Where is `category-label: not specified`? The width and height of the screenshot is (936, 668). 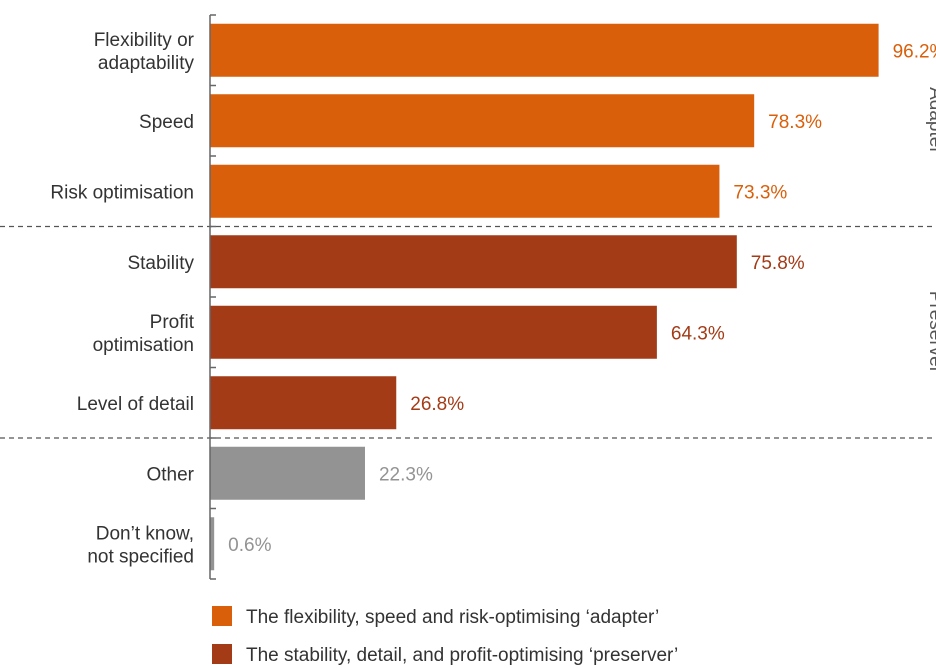 category-label: not specified is located at coordinates (140, 556).